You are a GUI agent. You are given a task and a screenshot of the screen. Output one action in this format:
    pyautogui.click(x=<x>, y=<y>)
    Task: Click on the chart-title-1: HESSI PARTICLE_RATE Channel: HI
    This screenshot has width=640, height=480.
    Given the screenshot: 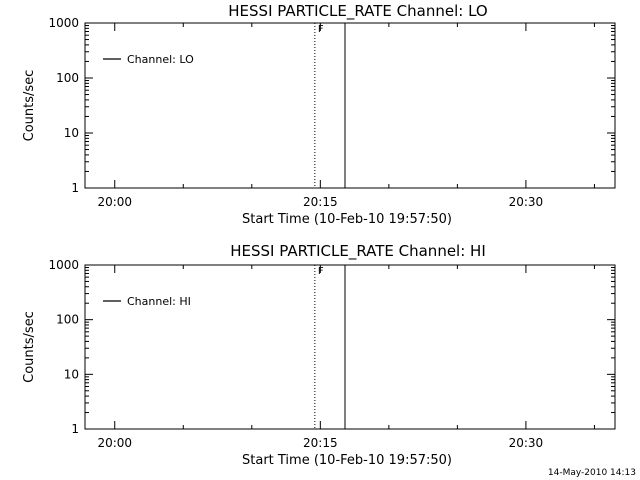 What is the action you would take?
    pyautogui.click(x=358, y=251)
    